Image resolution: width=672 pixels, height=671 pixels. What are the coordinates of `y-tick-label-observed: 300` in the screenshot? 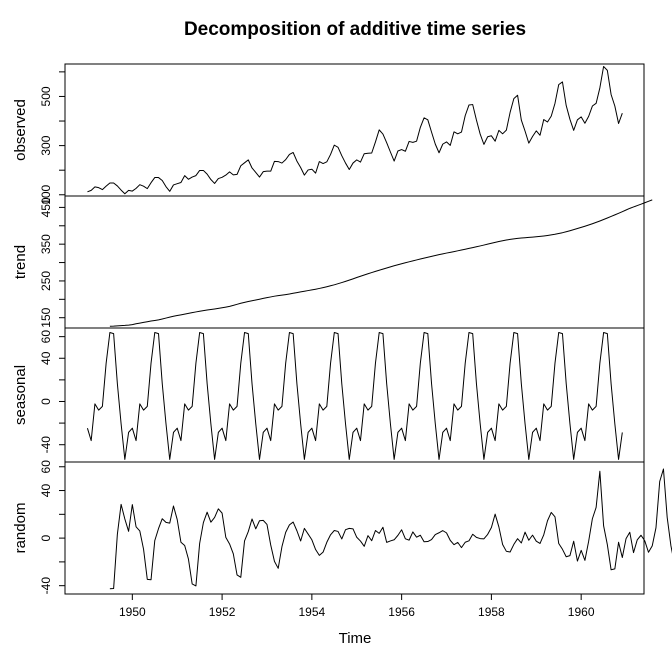 It's located at (46, 145).